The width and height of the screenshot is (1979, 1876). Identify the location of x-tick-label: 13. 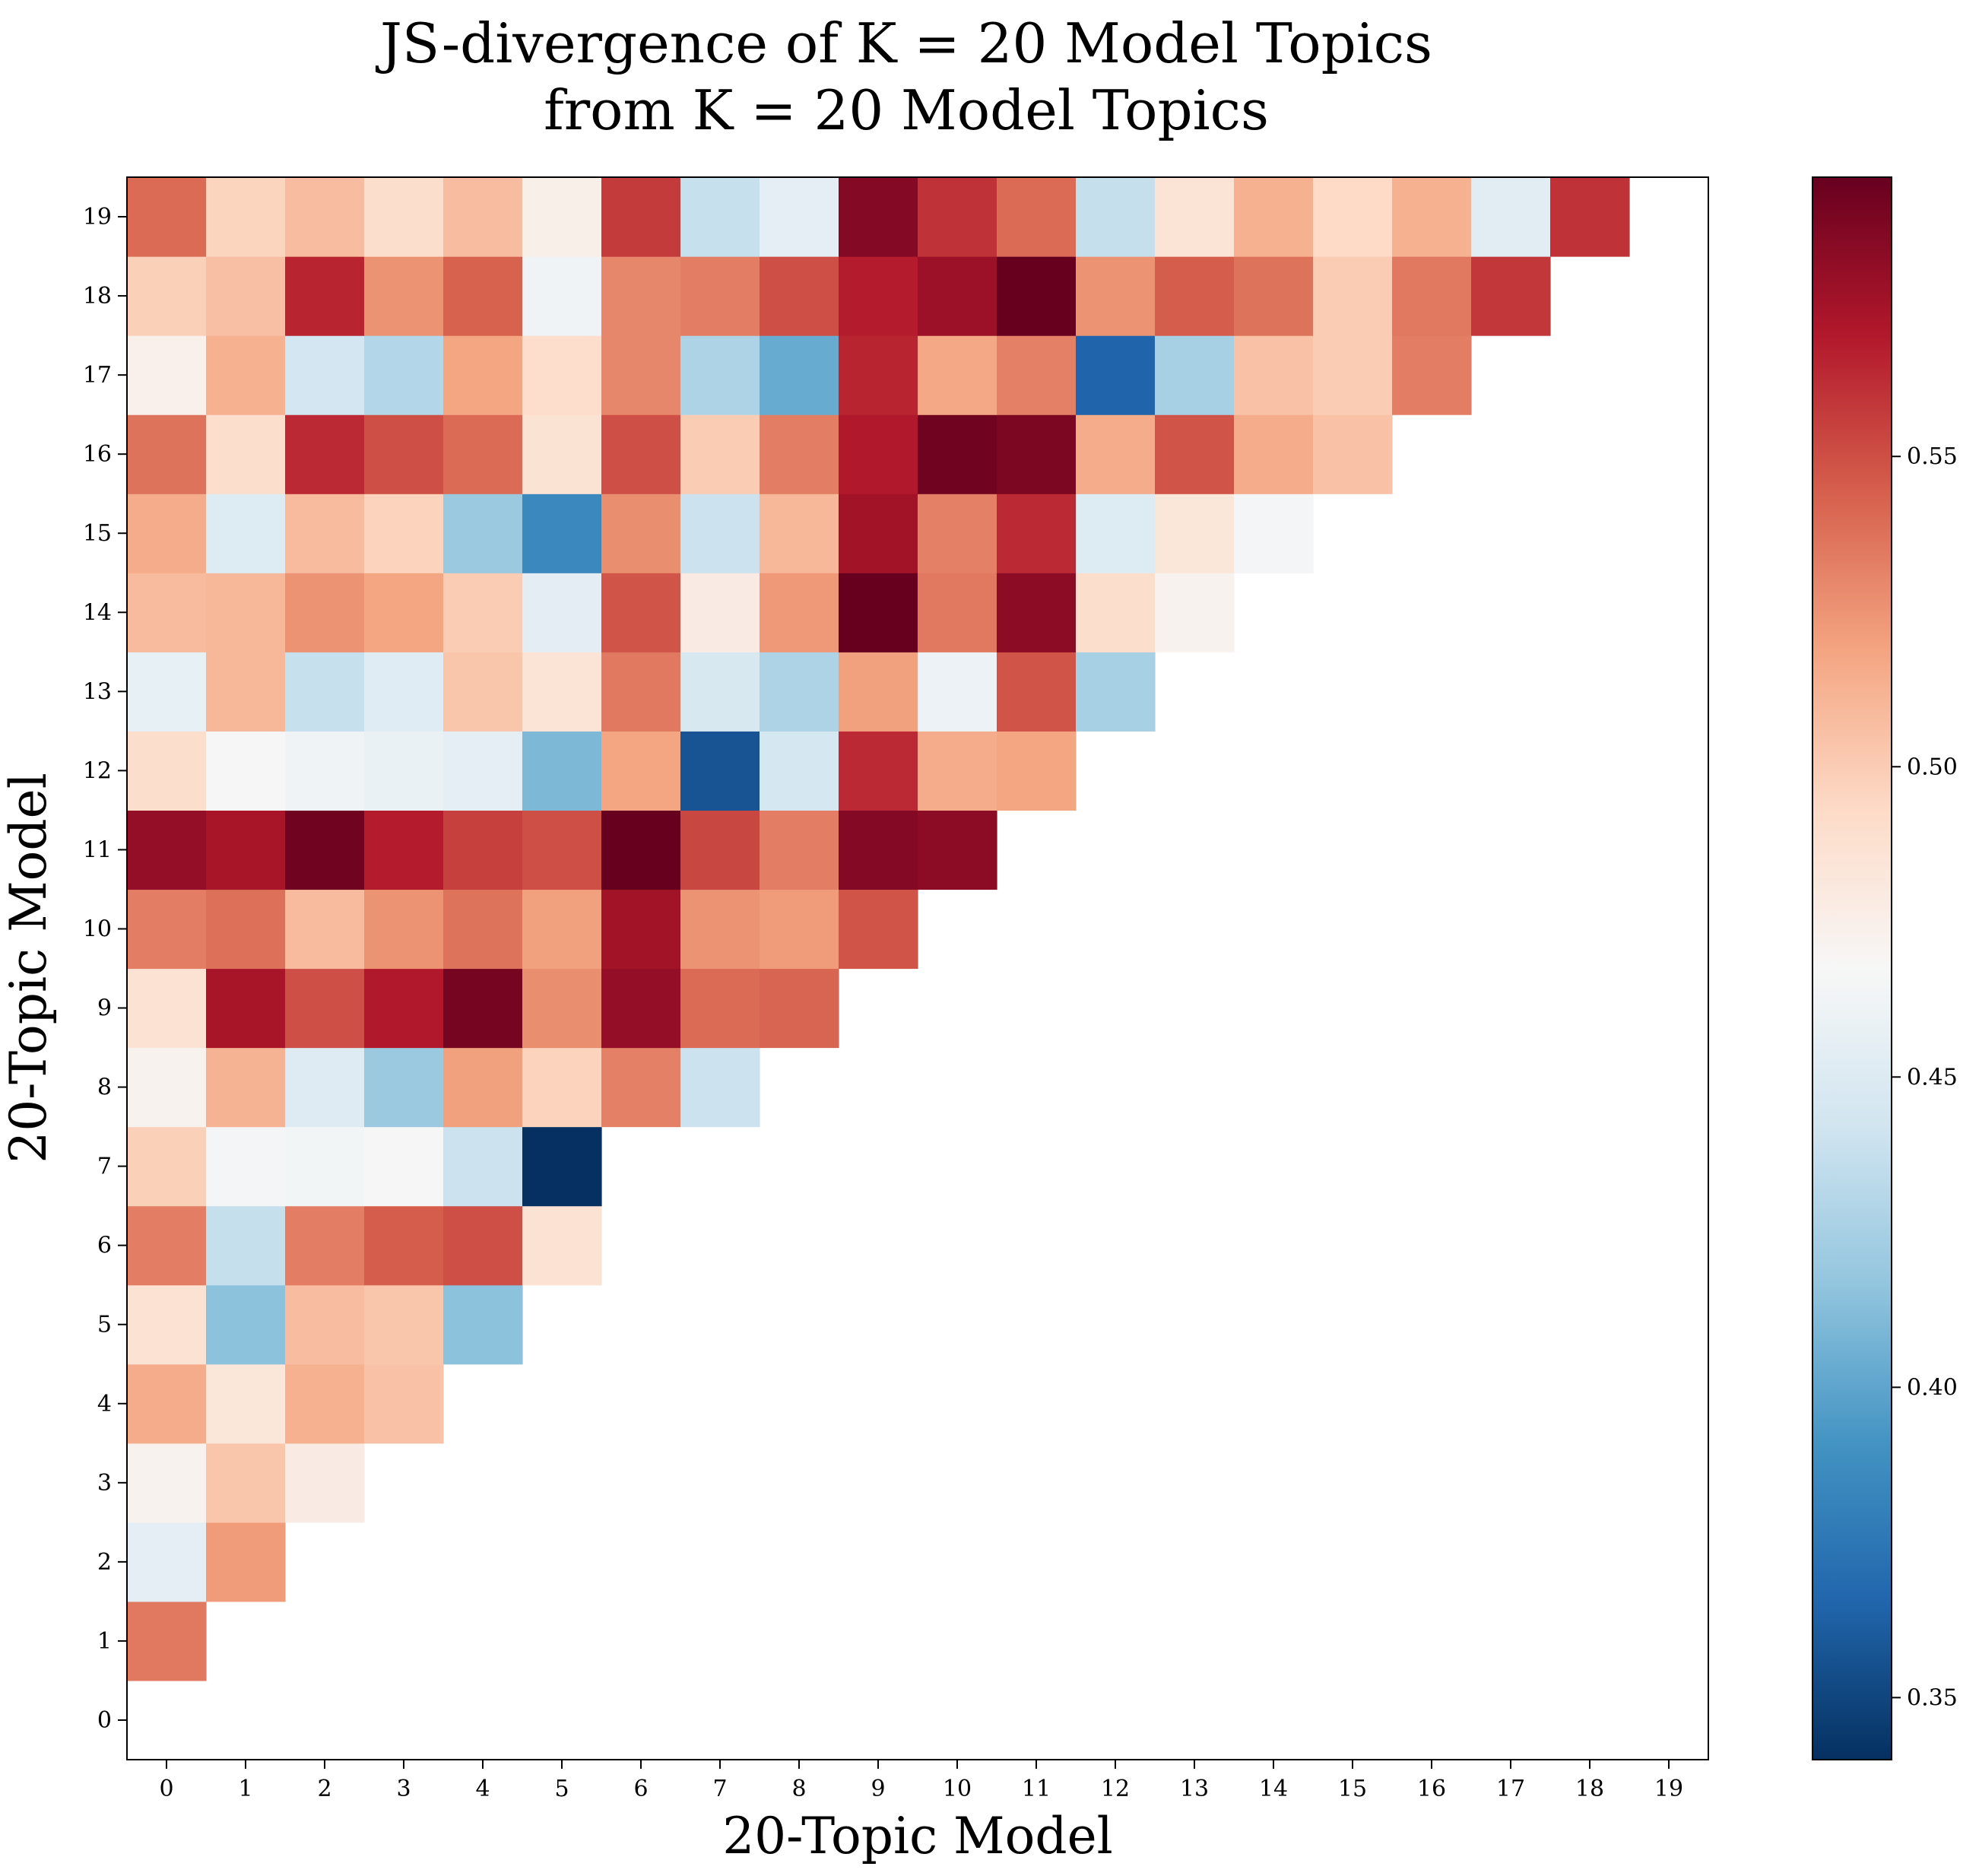
(1194, 1789).